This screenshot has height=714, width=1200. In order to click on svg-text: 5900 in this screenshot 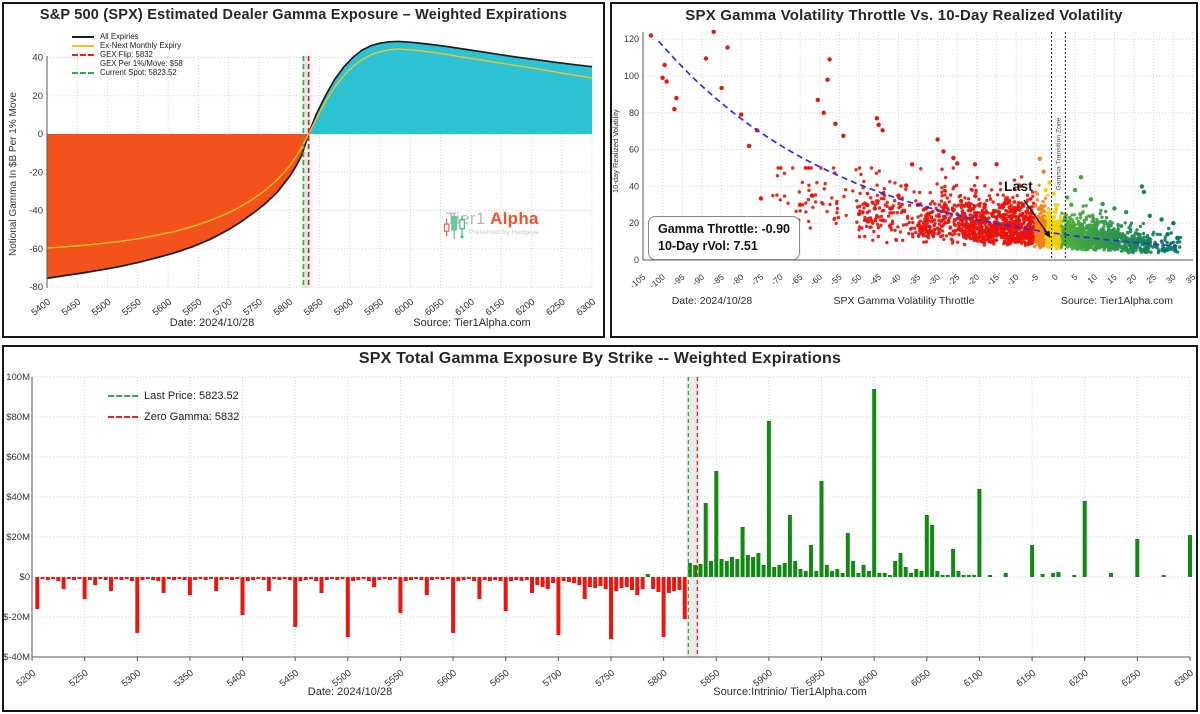, I will do `click(343, 308)`.